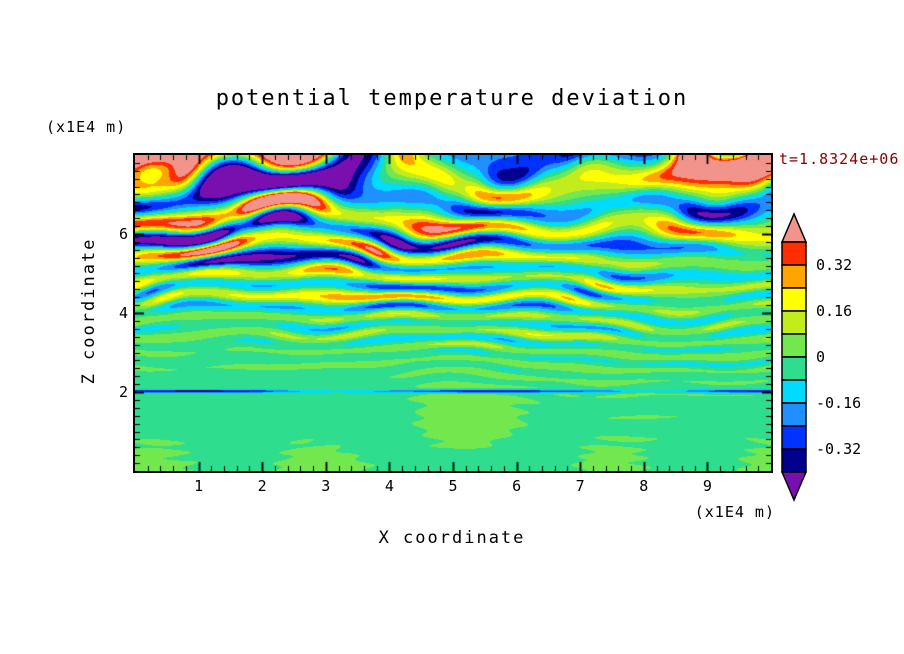  What do you see at coordinates (123, 234) in the screenshot?
I see `y-tick-label: 6` at bounding box center [123, 234].